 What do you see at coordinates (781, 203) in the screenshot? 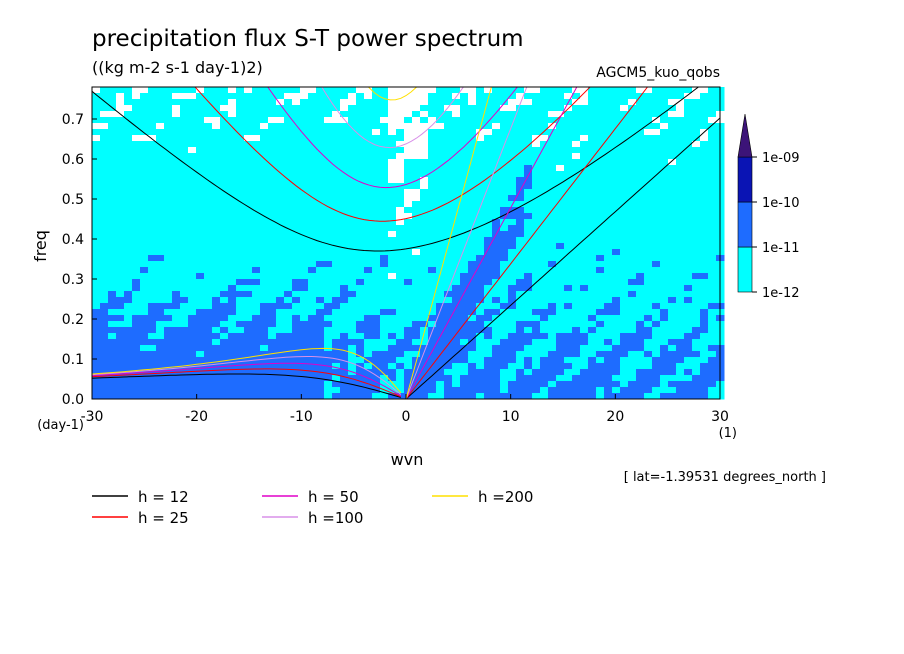
I see `colorbar-label: 1e-10` at bounding box center [781, 203].